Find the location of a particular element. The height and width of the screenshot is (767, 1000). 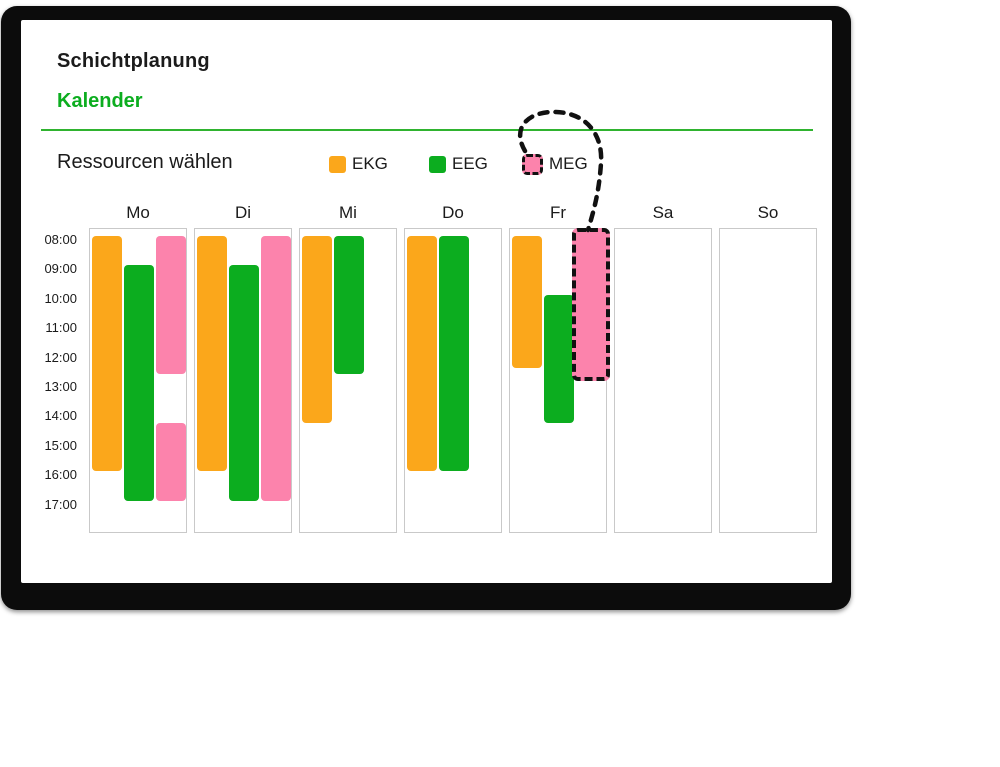

day-column-sa is located at coordinates (663, 380).